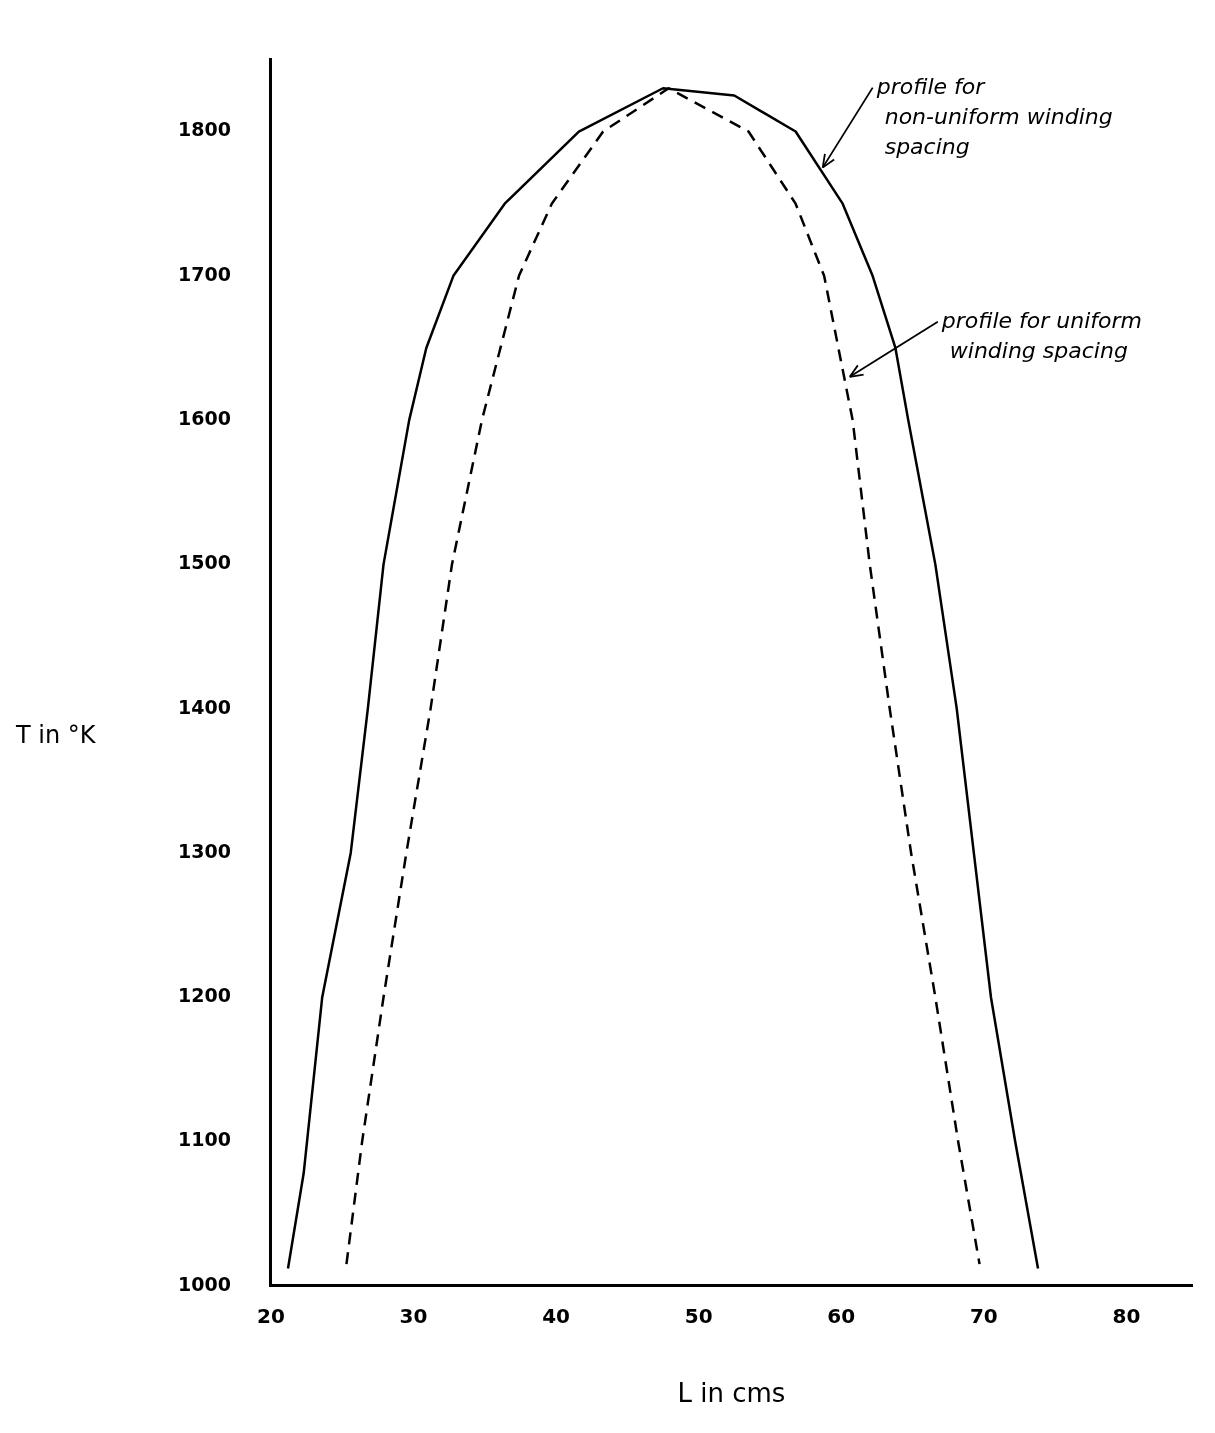 This screenshot has height=1433, width=1215. What do you see at coordinates (204, 995) in the screenshot?
I see `y-tick-label: 1200` at bounding box center [204, 995].